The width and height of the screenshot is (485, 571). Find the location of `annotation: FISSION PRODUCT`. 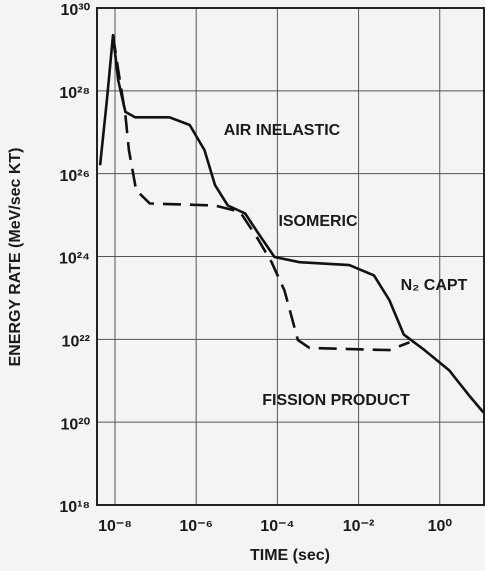

annotation: FISSION PRODUCT is located at coordinates (336, 400).